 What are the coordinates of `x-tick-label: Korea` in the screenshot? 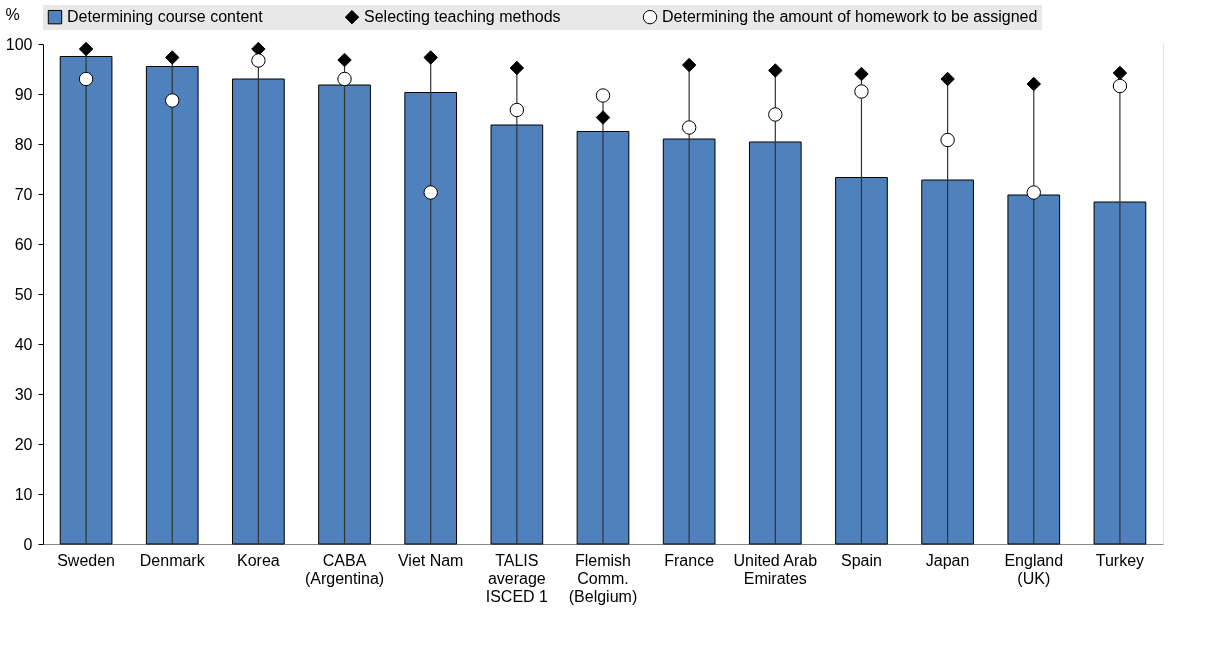 It's located at (258, 560).